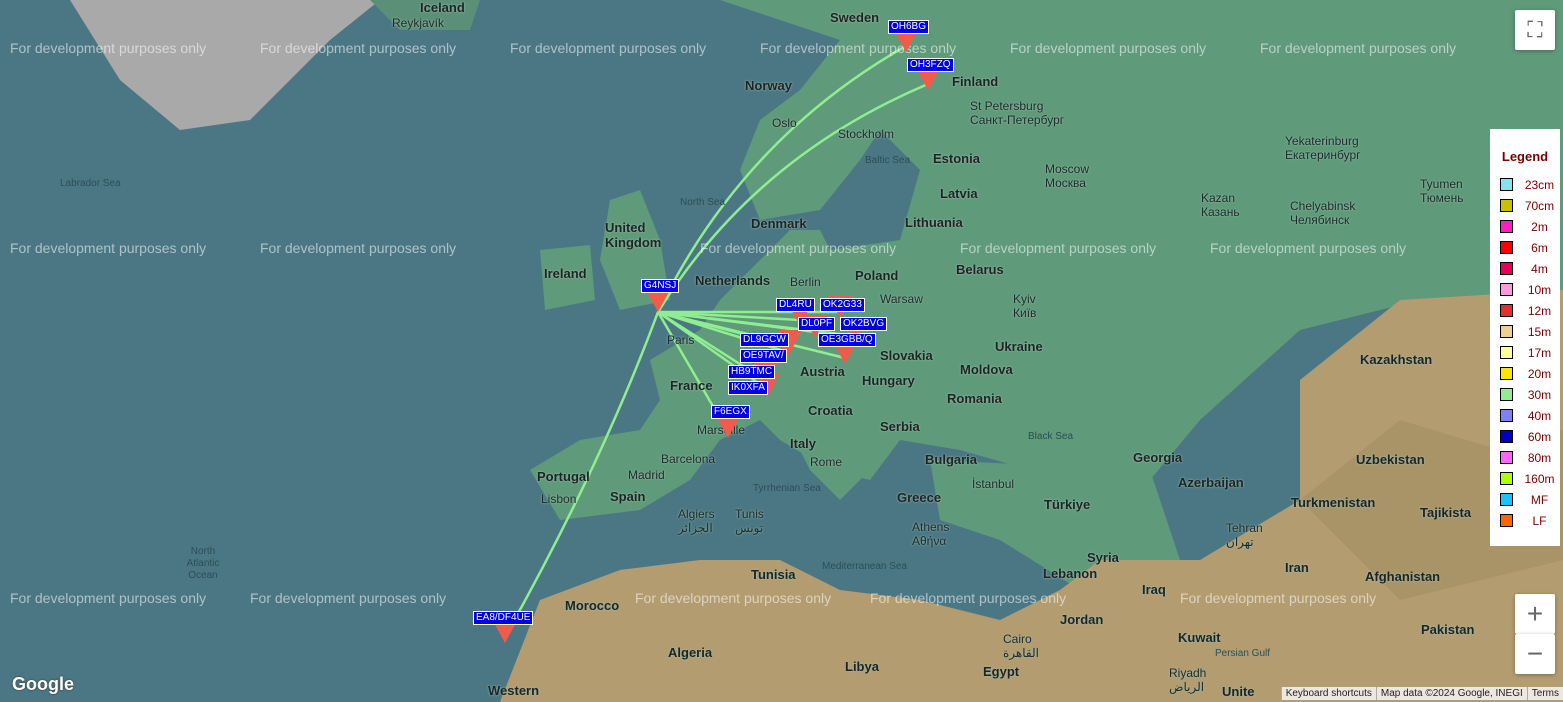 The image size is (1563, 702). What do you see at coordinates (730, 412) in the screenshot?
I see `station-callsign-label: F6EGX` at bounding box center [730, 412].